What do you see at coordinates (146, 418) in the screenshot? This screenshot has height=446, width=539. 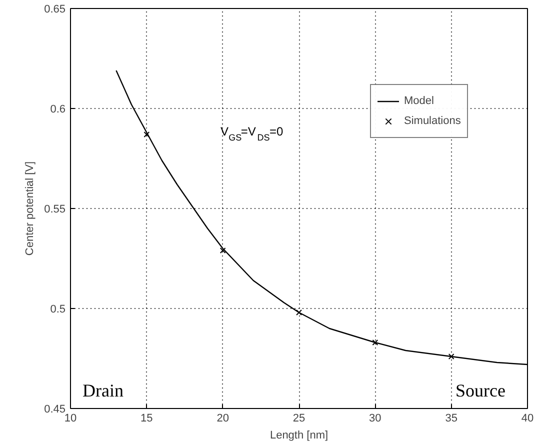 I see `x-tick-label: 15` at bounding box center [146, 418].